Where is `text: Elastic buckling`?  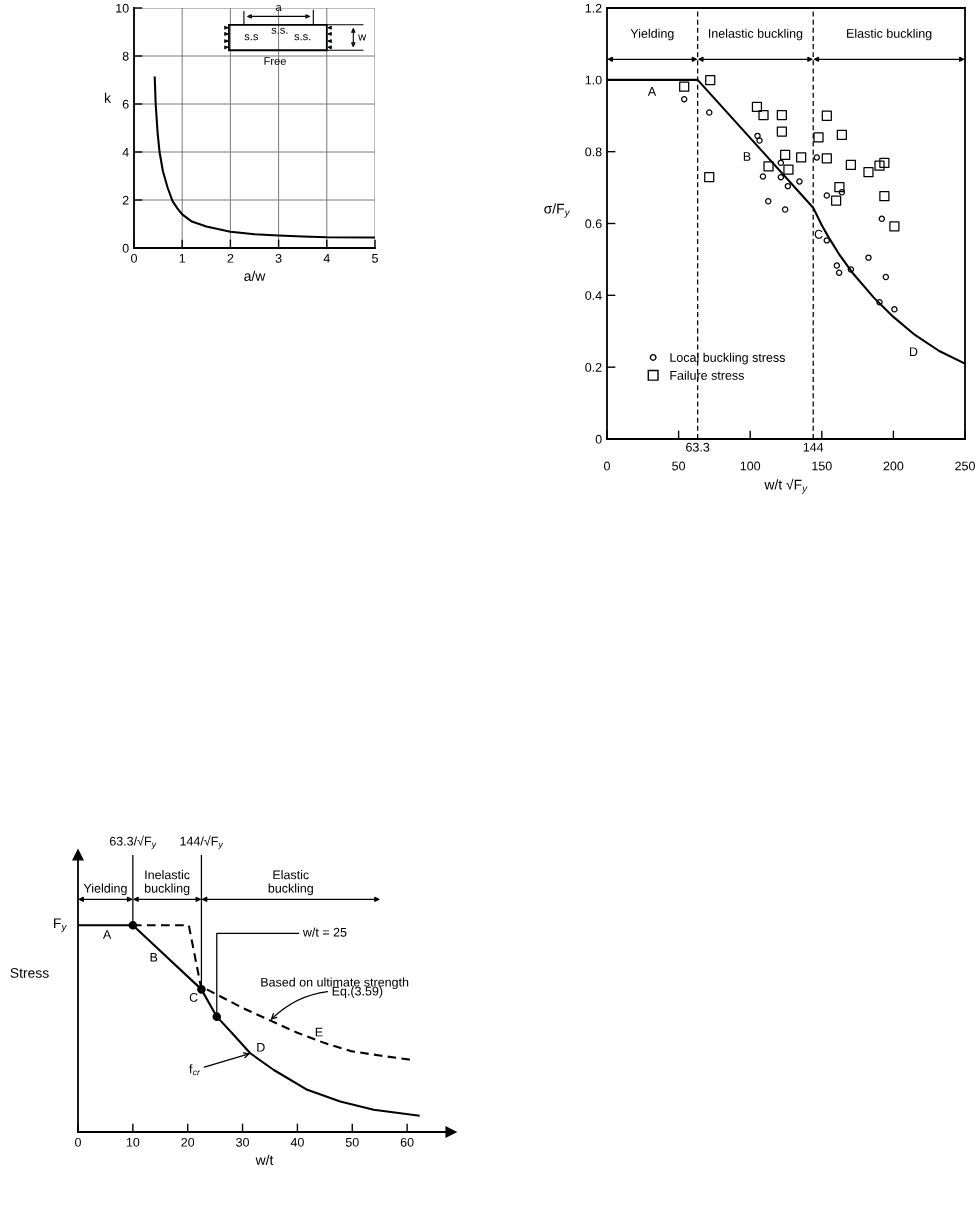
text: Elastic buckling is located at coordinates (290, 883).